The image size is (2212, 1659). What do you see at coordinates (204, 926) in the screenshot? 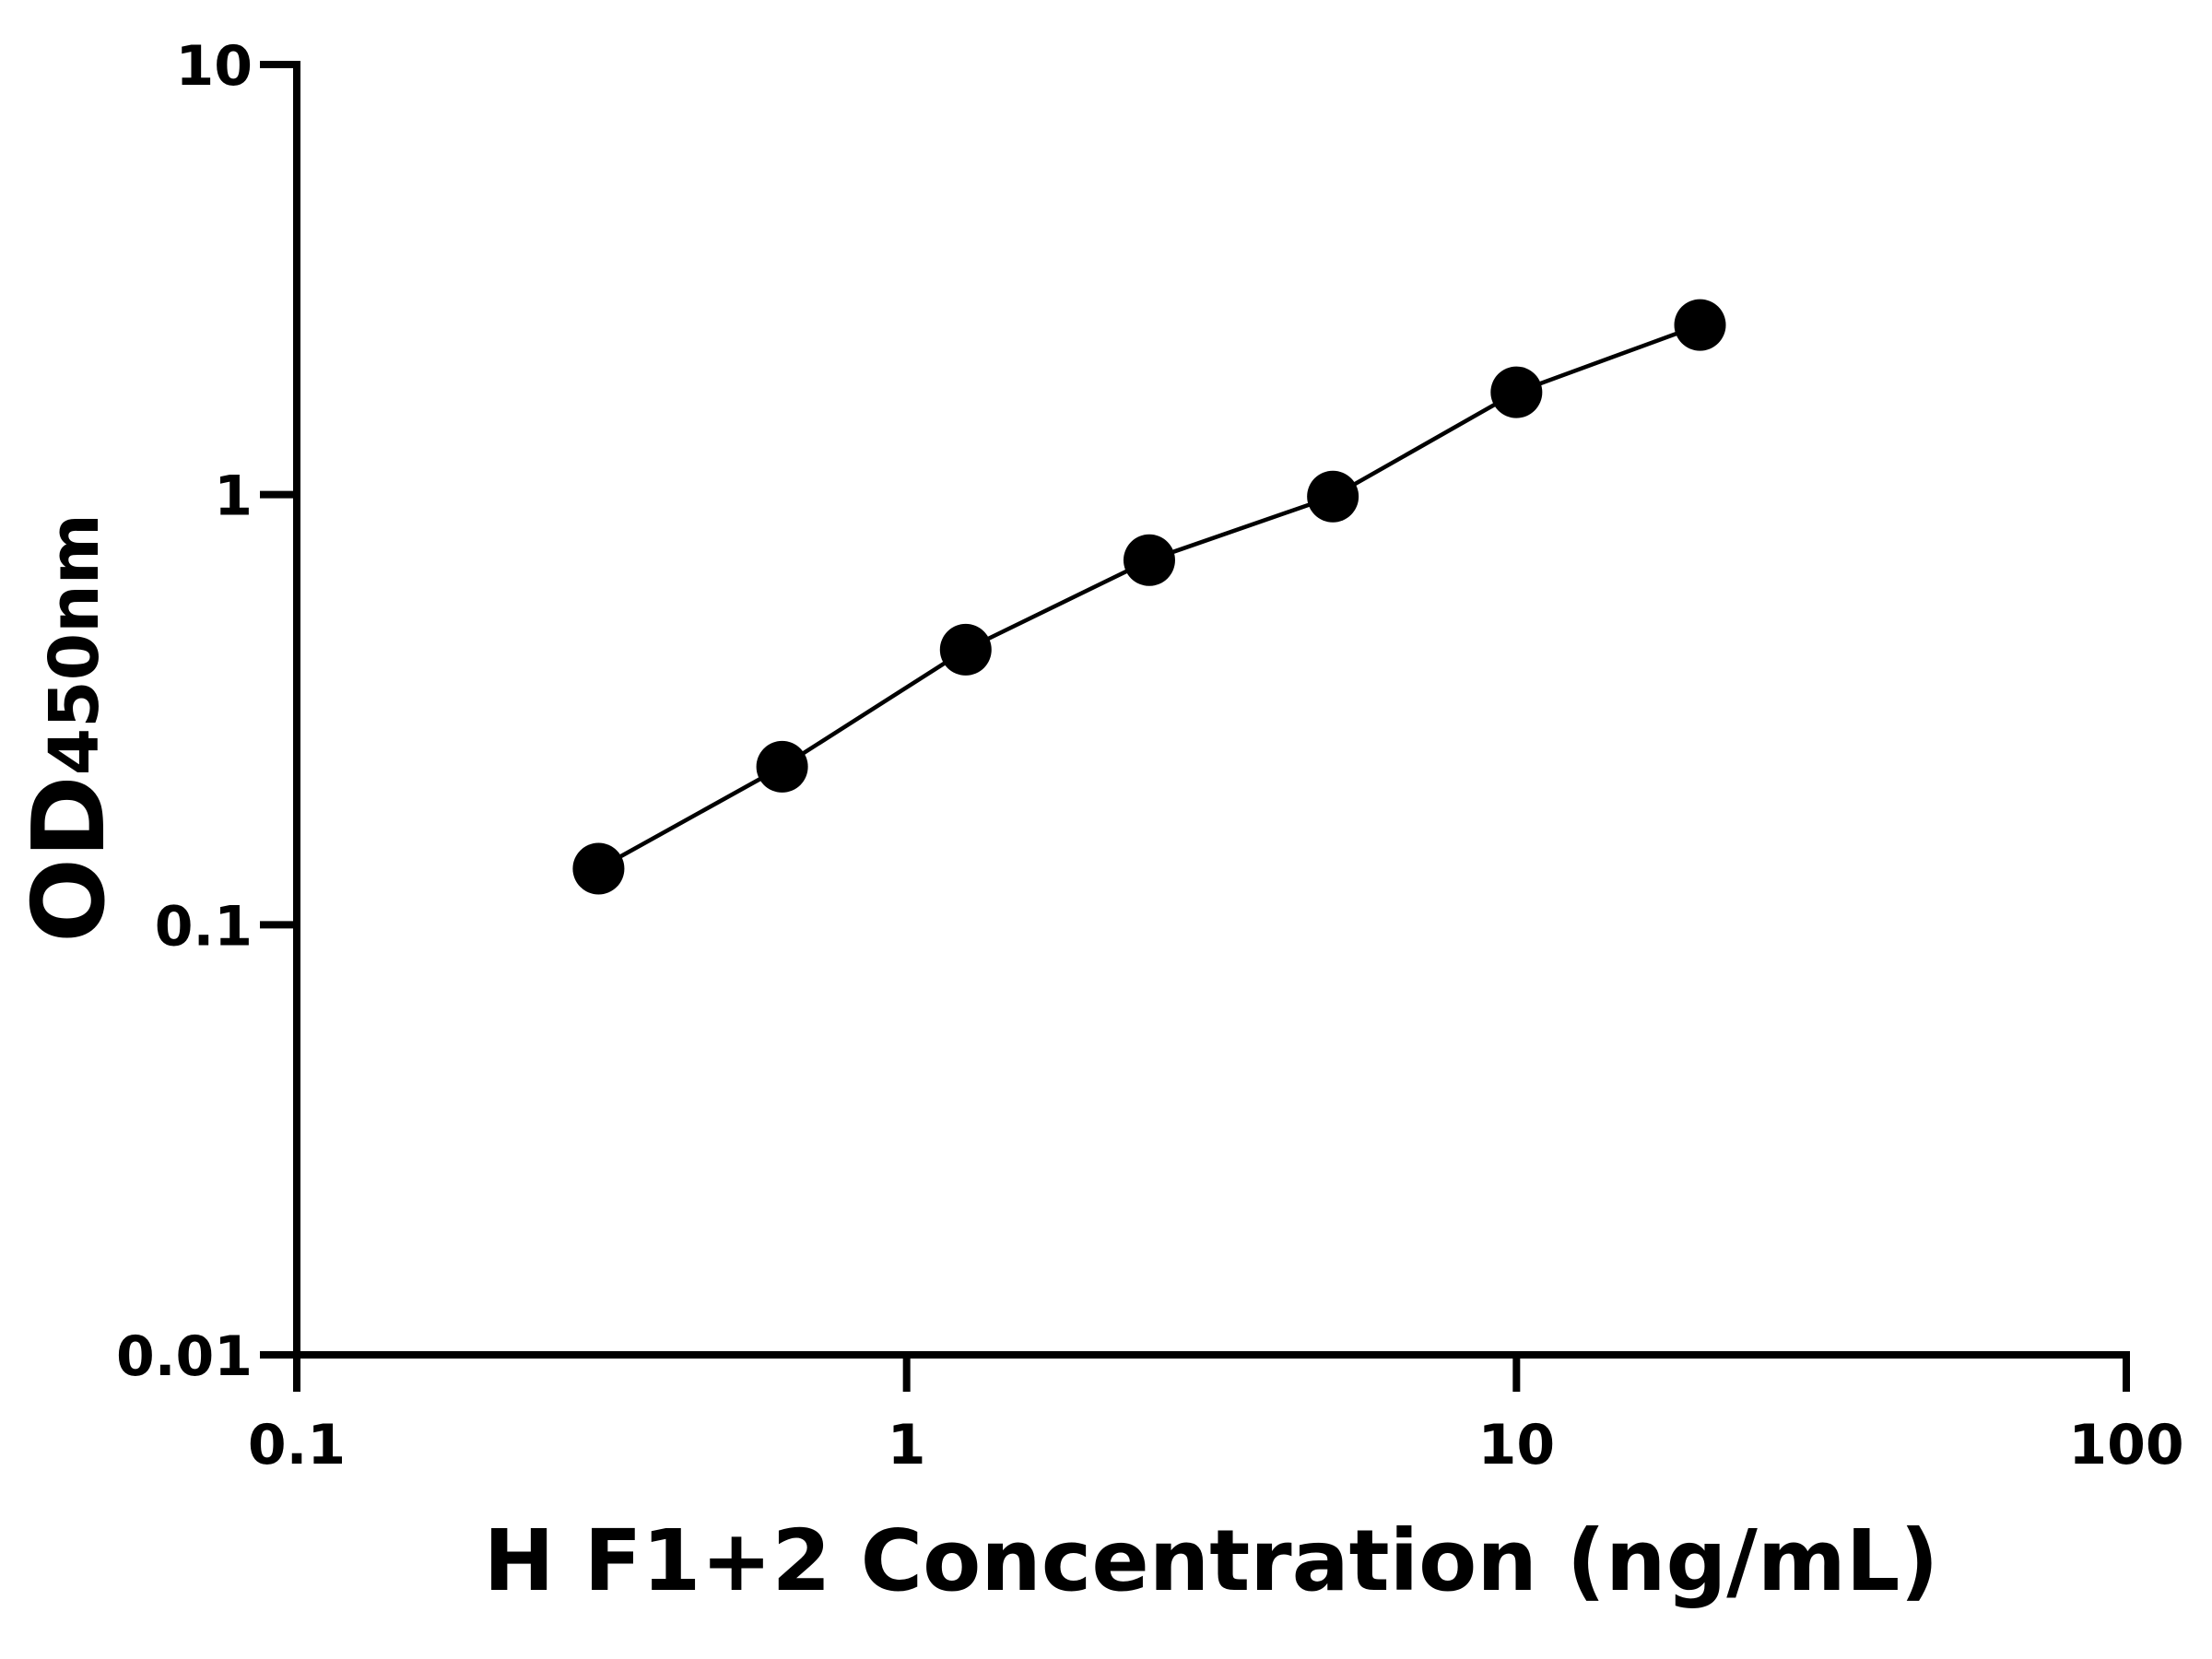
I see `y-tick-label: 0.1` at bounding box center [204, 926].